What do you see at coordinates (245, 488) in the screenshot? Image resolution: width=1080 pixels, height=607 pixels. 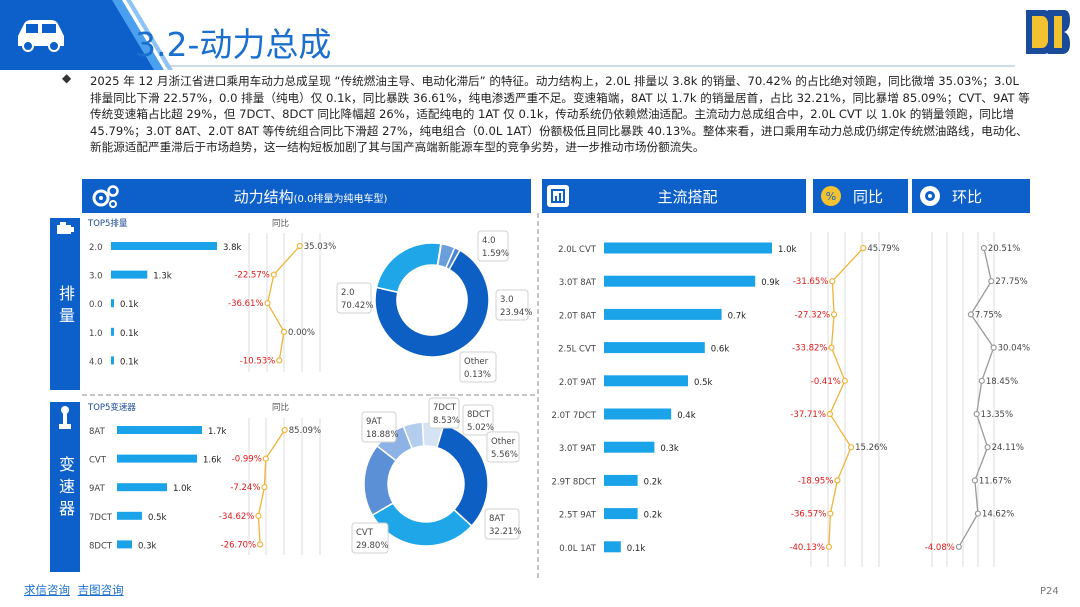 I see `data-label: -7.24%` at bounding box center [245, 488].